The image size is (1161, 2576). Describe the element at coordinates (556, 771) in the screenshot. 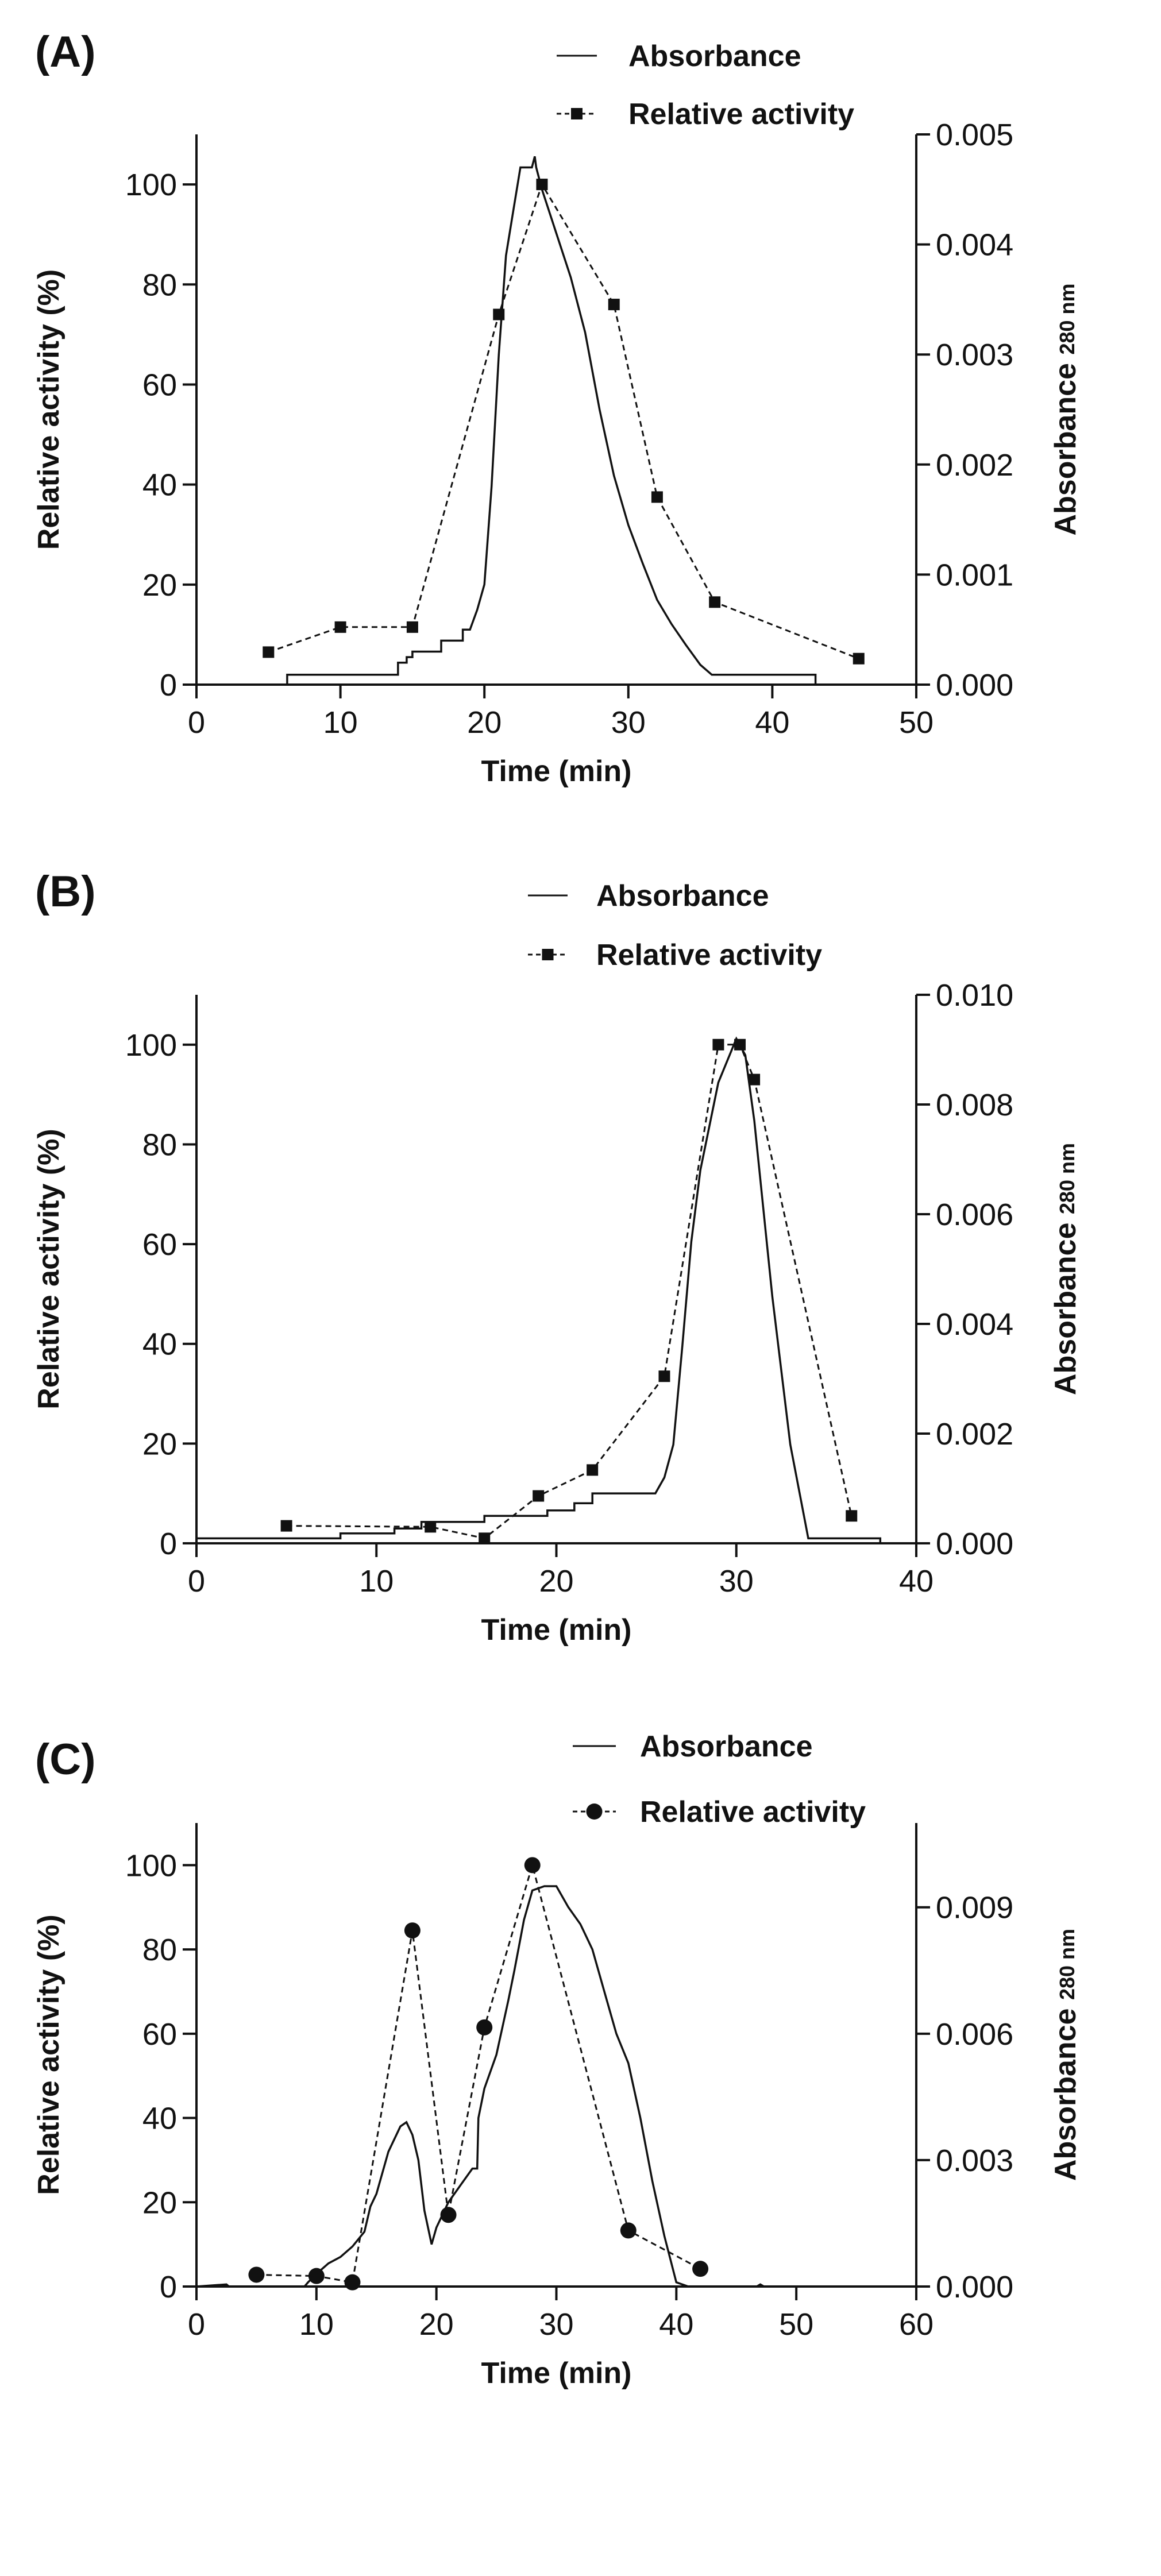

I see `x-axis-title: Time (min)` at that location.